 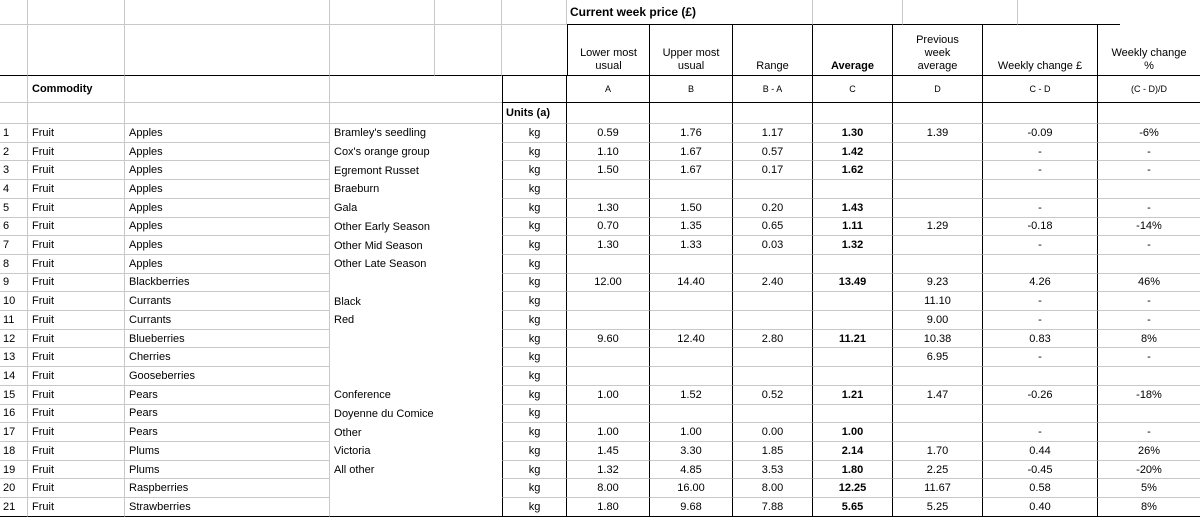 What do you see at coordinates (1040, 208) in the screenshot?
I see `cell-weekly-change-gbp: -` at bounding box center [1040, 208].